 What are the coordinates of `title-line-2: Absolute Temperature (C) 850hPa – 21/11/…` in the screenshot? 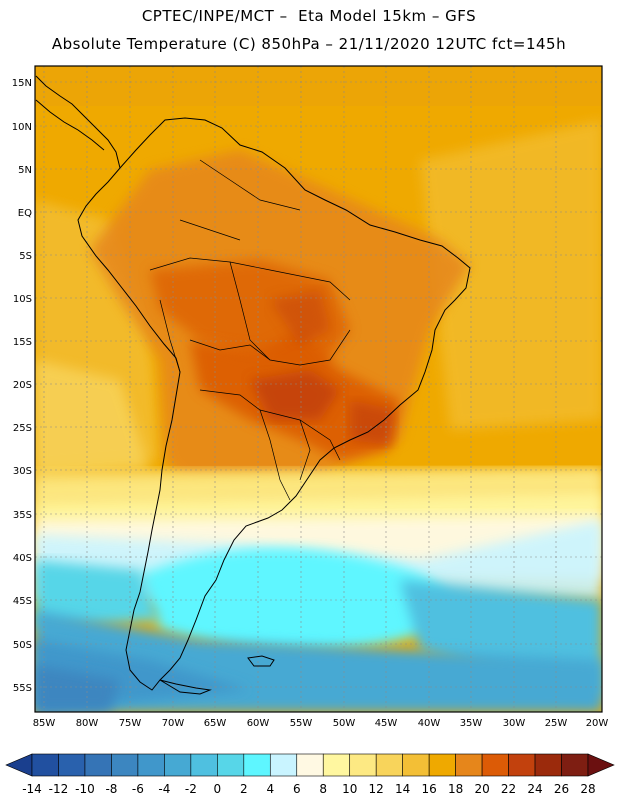 It's located at (309, 44).